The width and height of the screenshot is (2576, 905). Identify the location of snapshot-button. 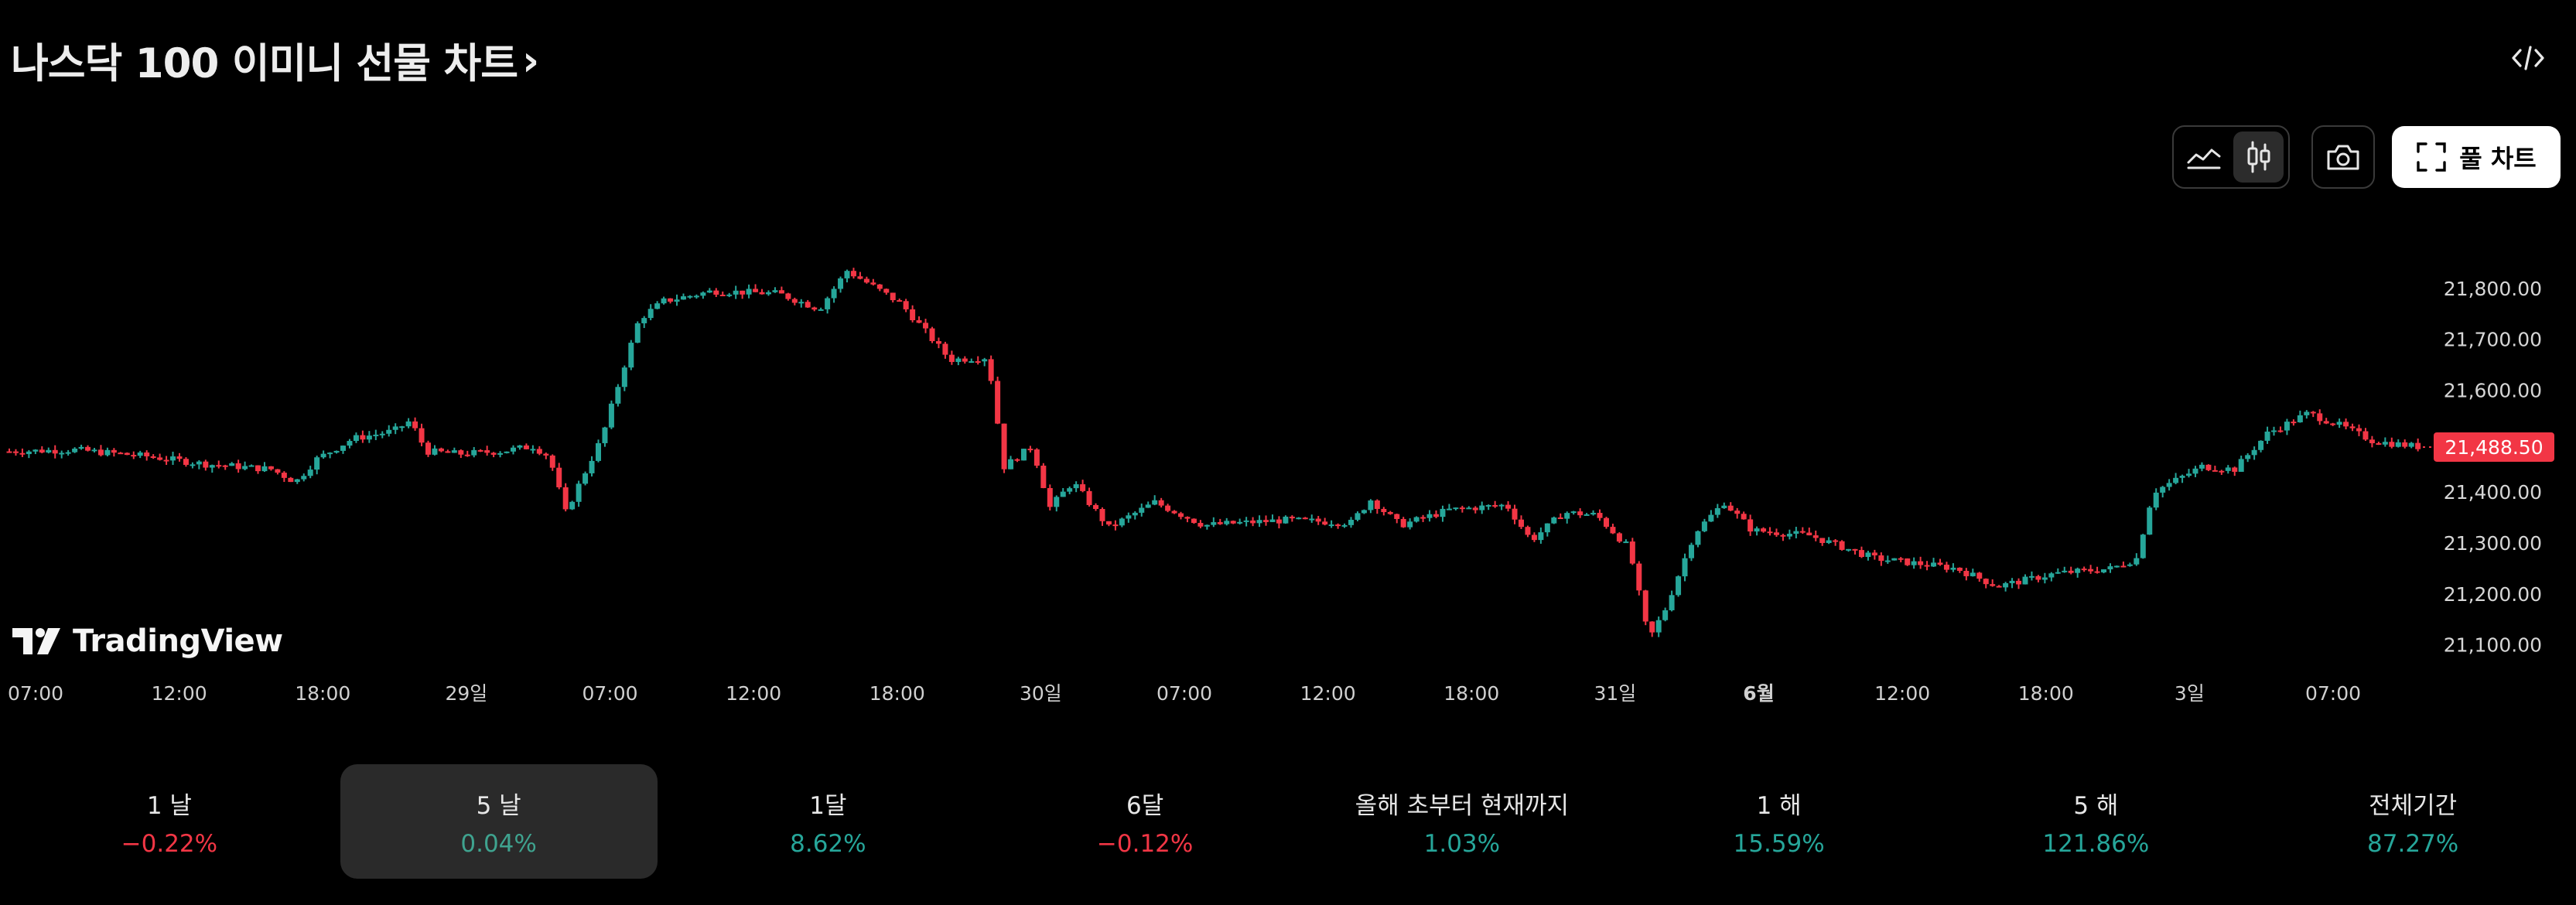
(2343, 157).